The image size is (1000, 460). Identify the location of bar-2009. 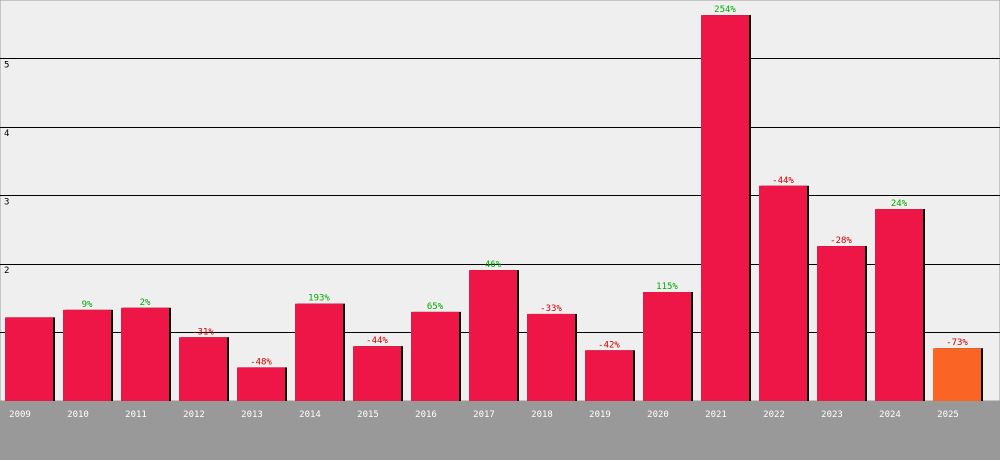
(29, 359).